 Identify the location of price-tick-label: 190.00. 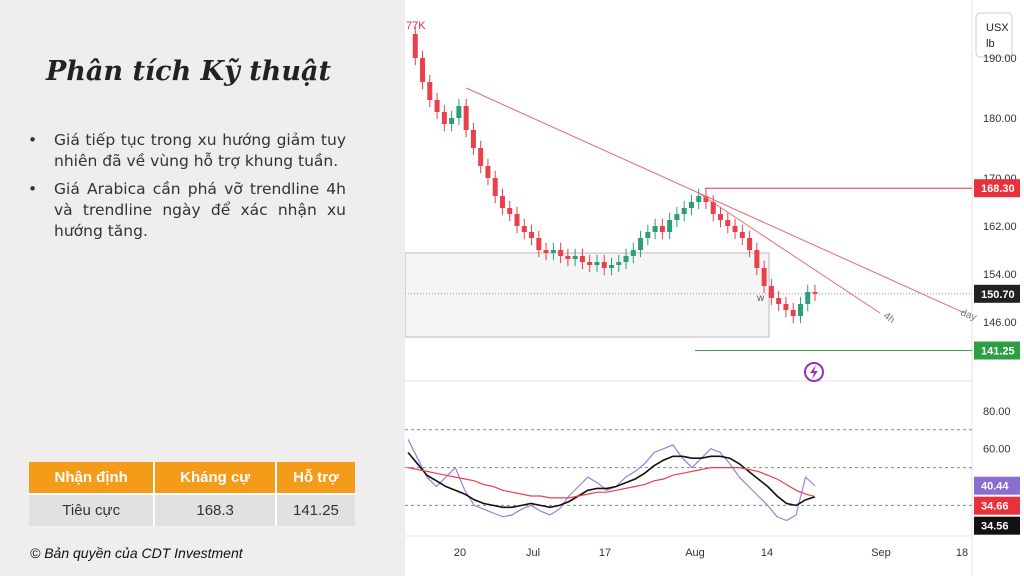
(1000, 59).